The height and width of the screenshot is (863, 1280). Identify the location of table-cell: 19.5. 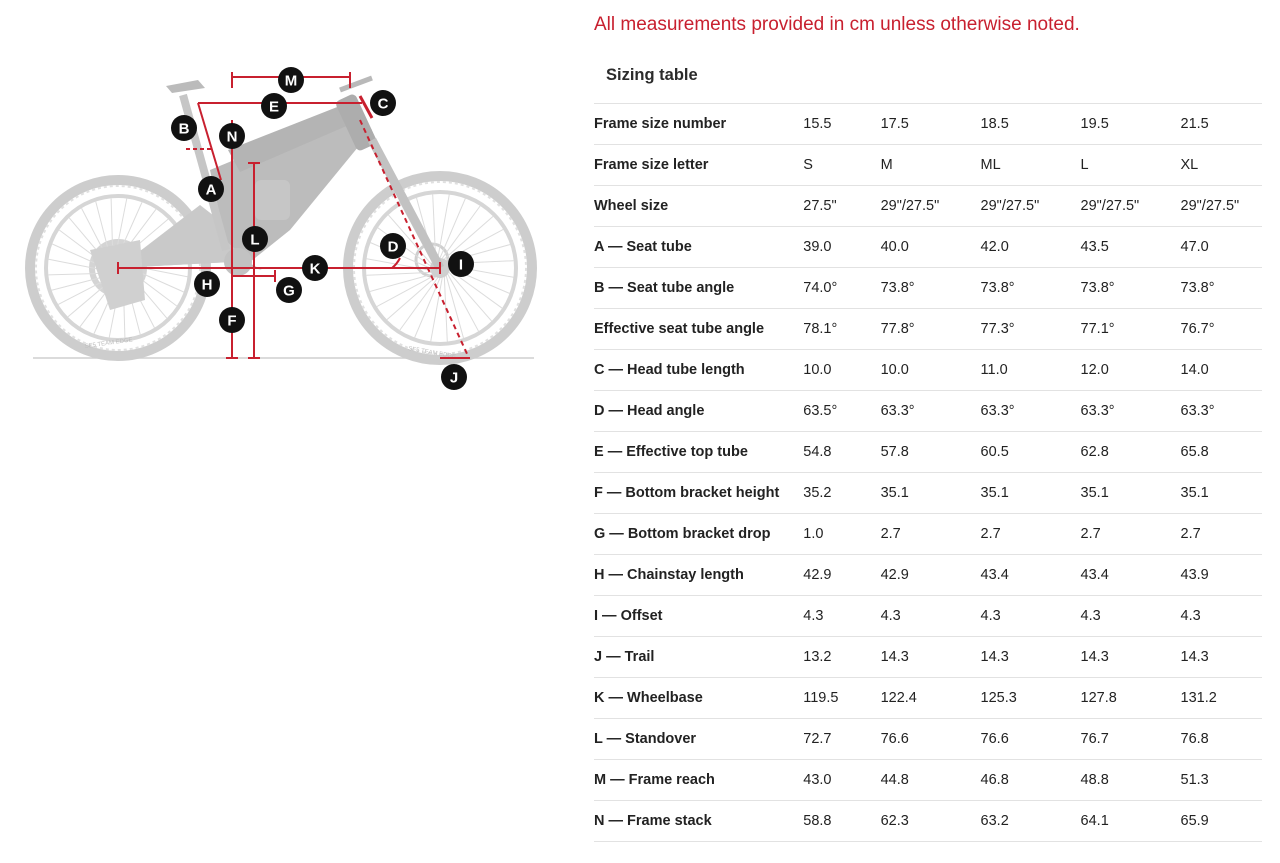
(1130, 124).